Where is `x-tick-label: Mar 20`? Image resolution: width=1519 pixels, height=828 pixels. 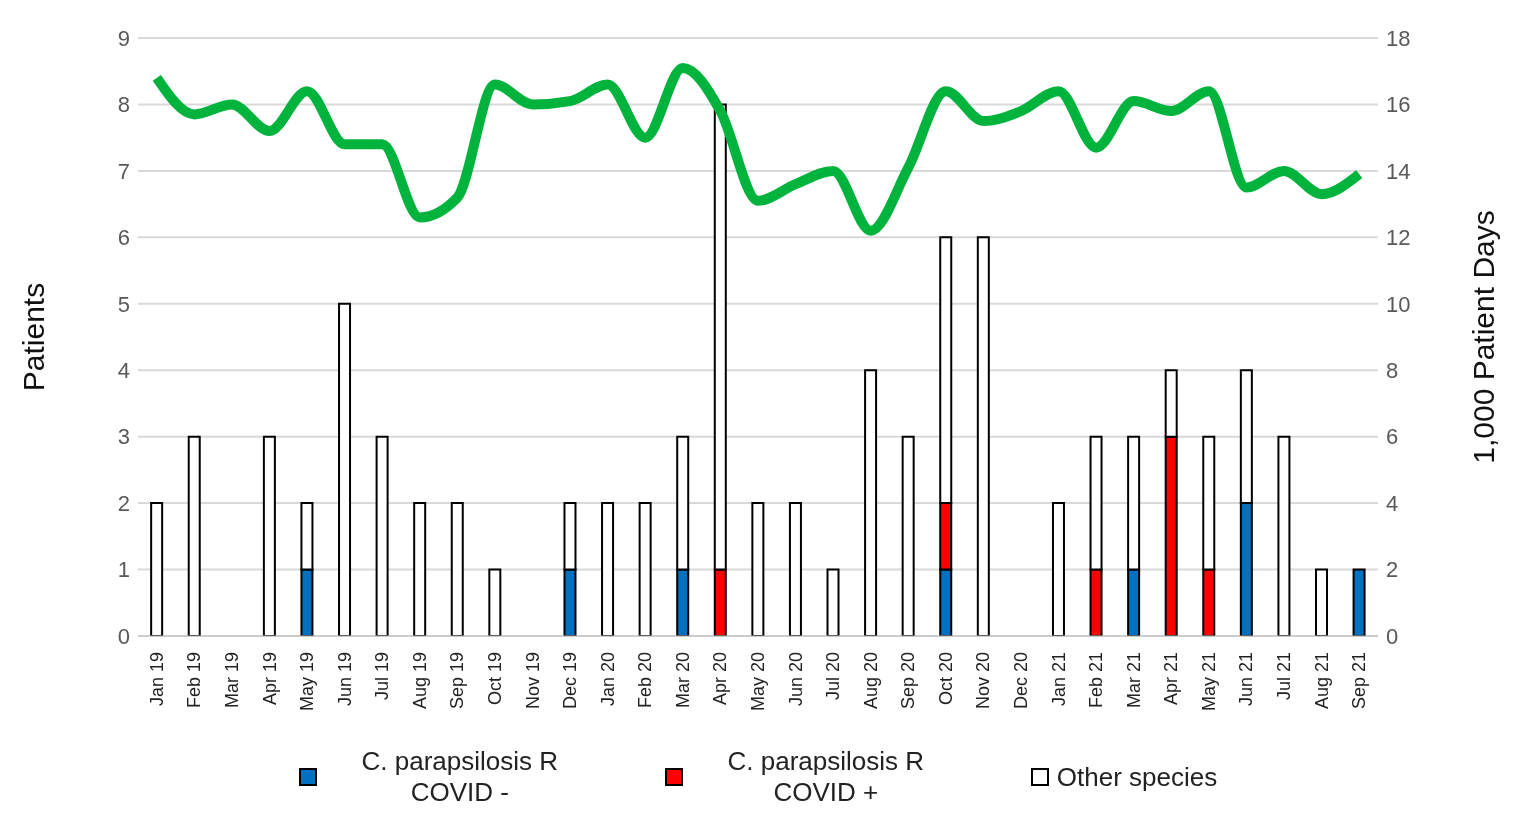
x-tick-label: Mar 20 is located at coordinates (682, 680).